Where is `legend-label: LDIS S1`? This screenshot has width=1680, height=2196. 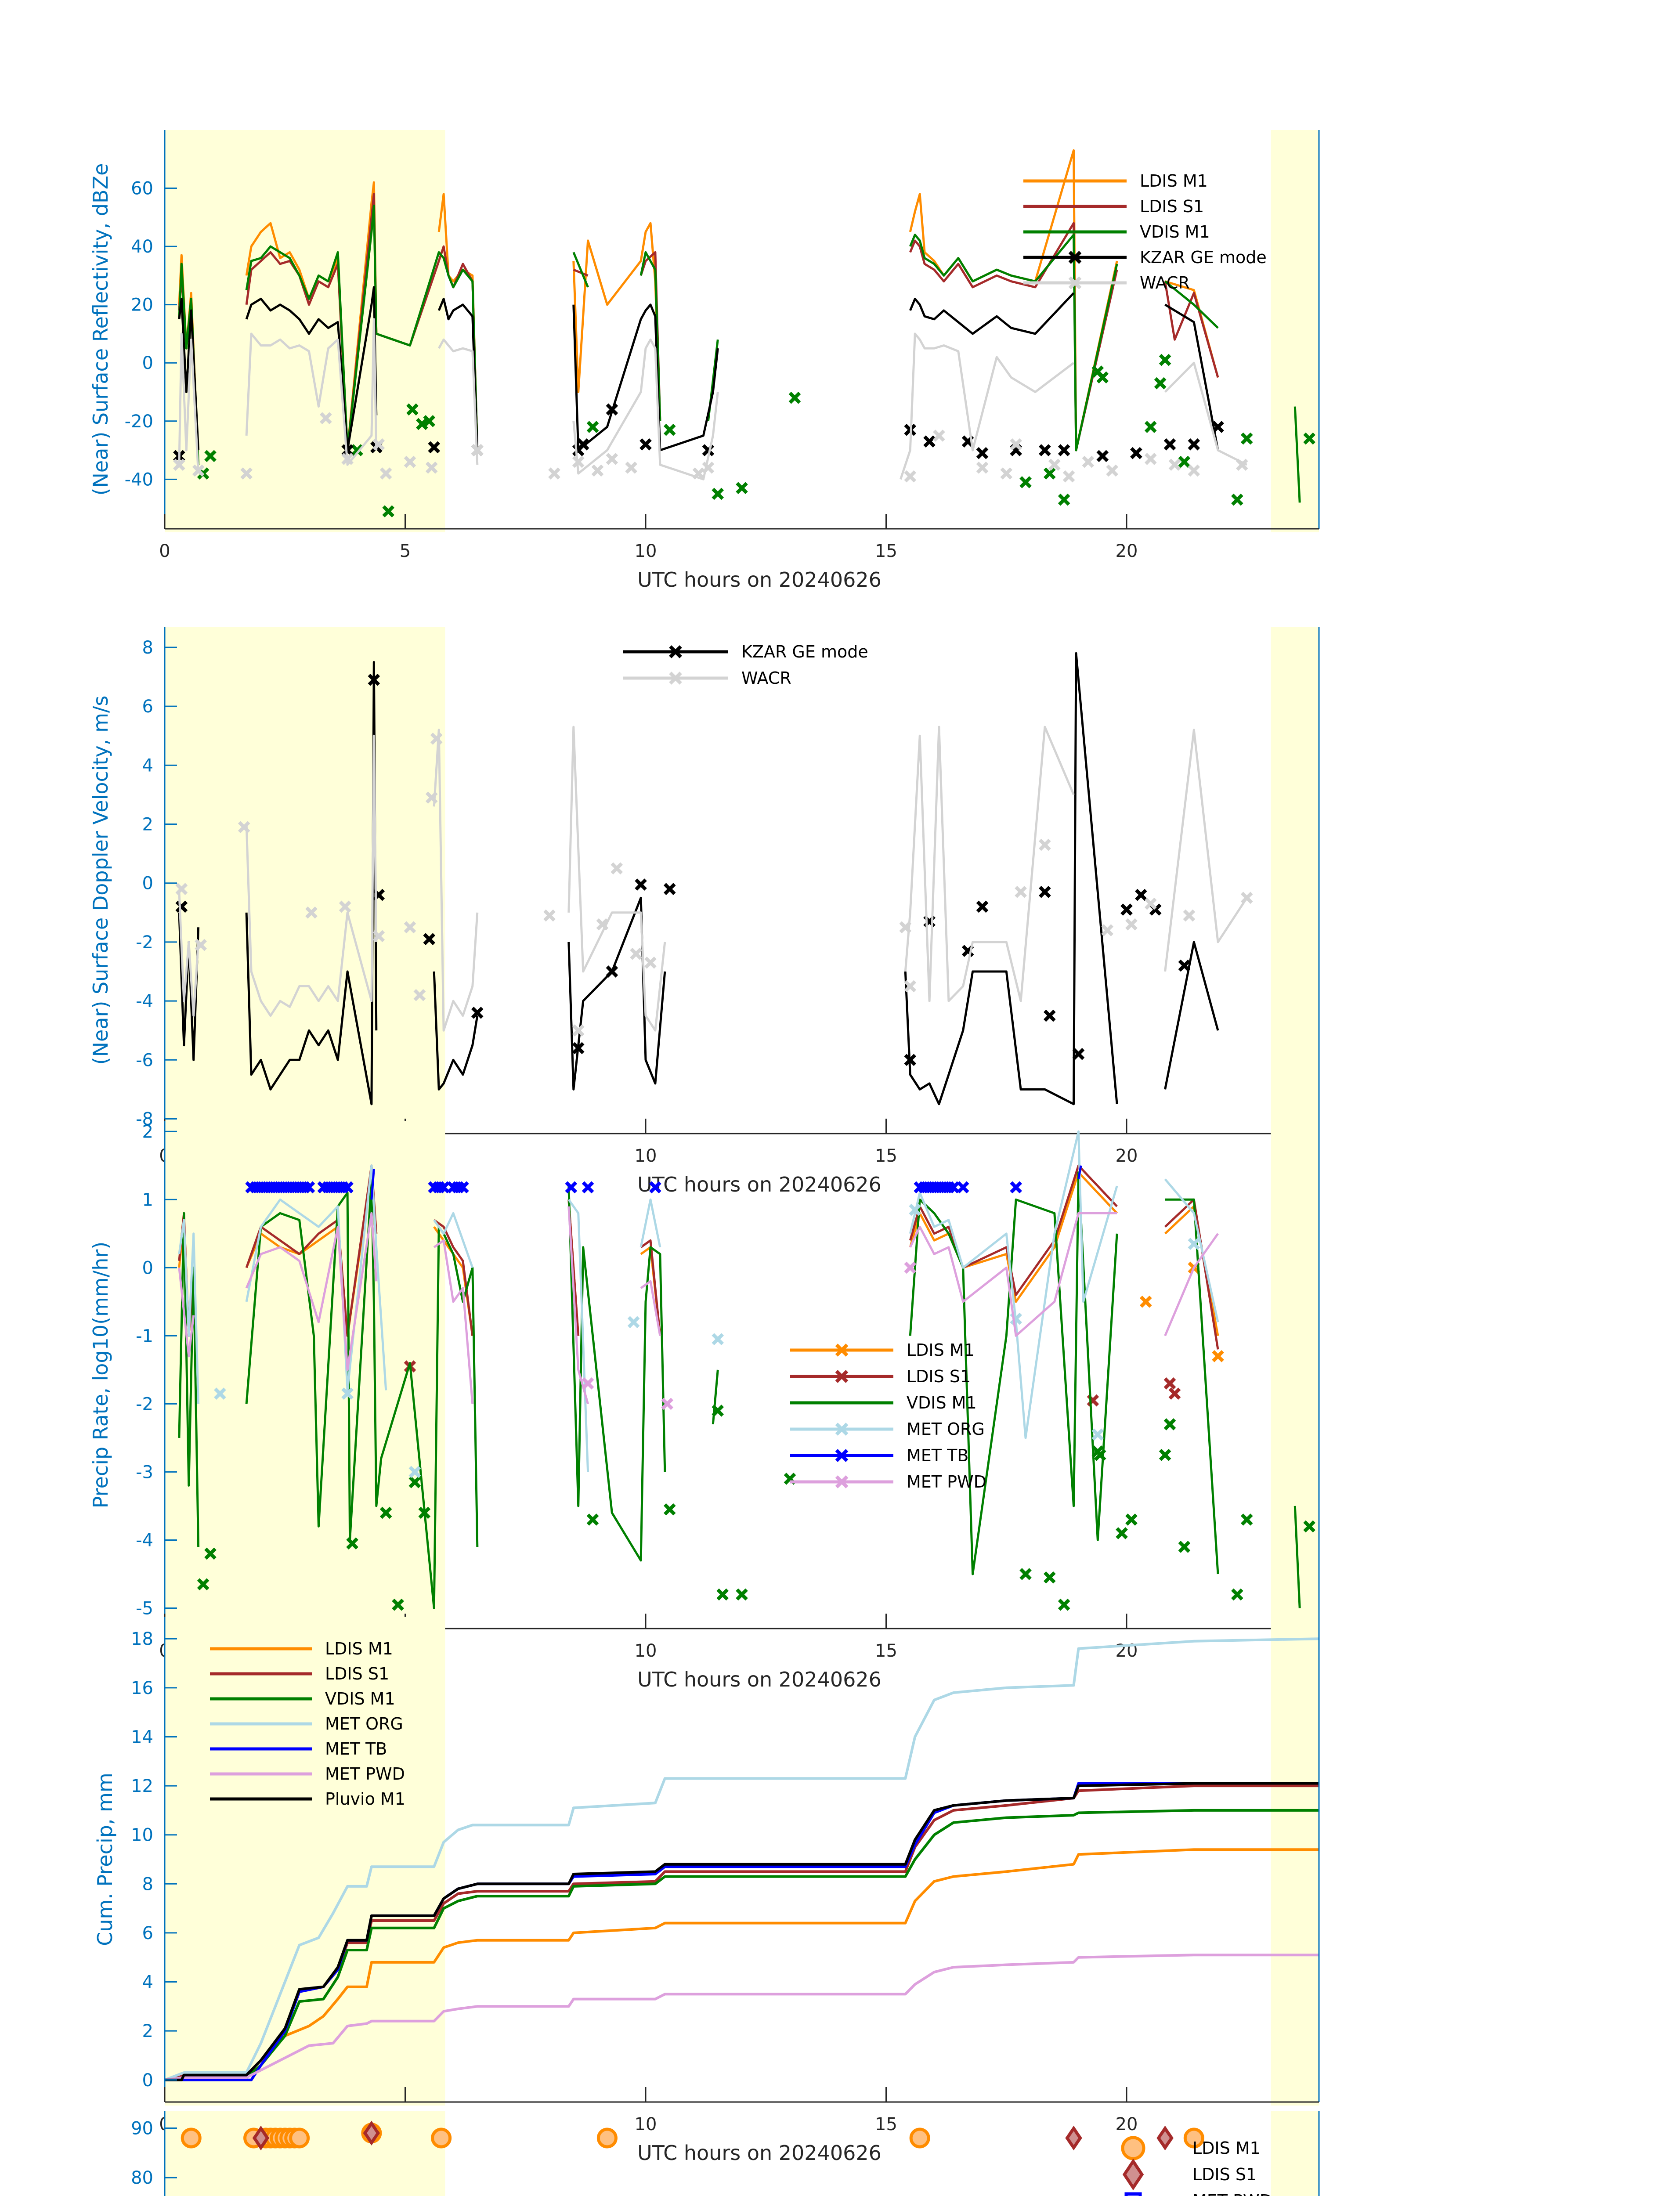
legend-label: LDIS S1 is located at coordinates (357, 1673).